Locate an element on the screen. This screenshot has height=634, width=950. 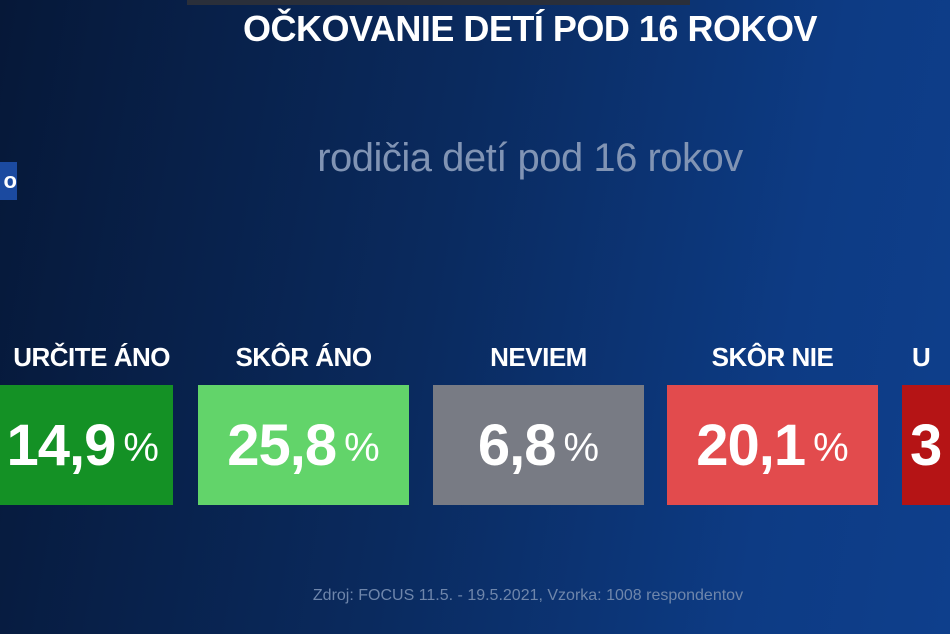
category-label: SKÔR NIE is located at coordinates (772, 357).